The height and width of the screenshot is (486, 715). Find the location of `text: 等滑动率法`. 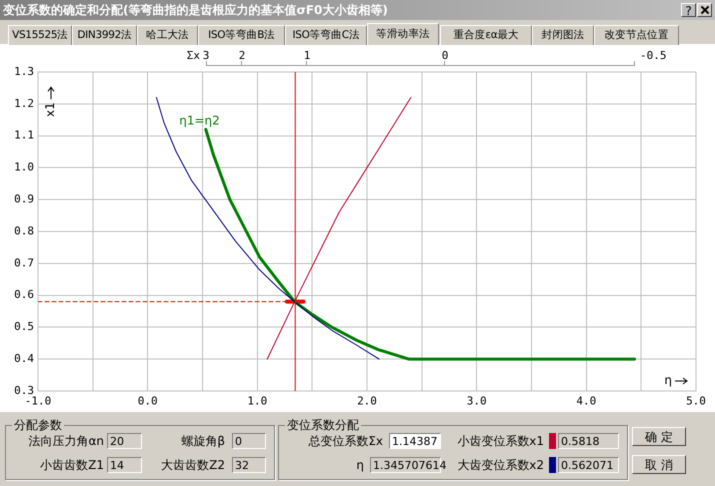

text: 等滑动率法 is located at coordinates (403, 34).